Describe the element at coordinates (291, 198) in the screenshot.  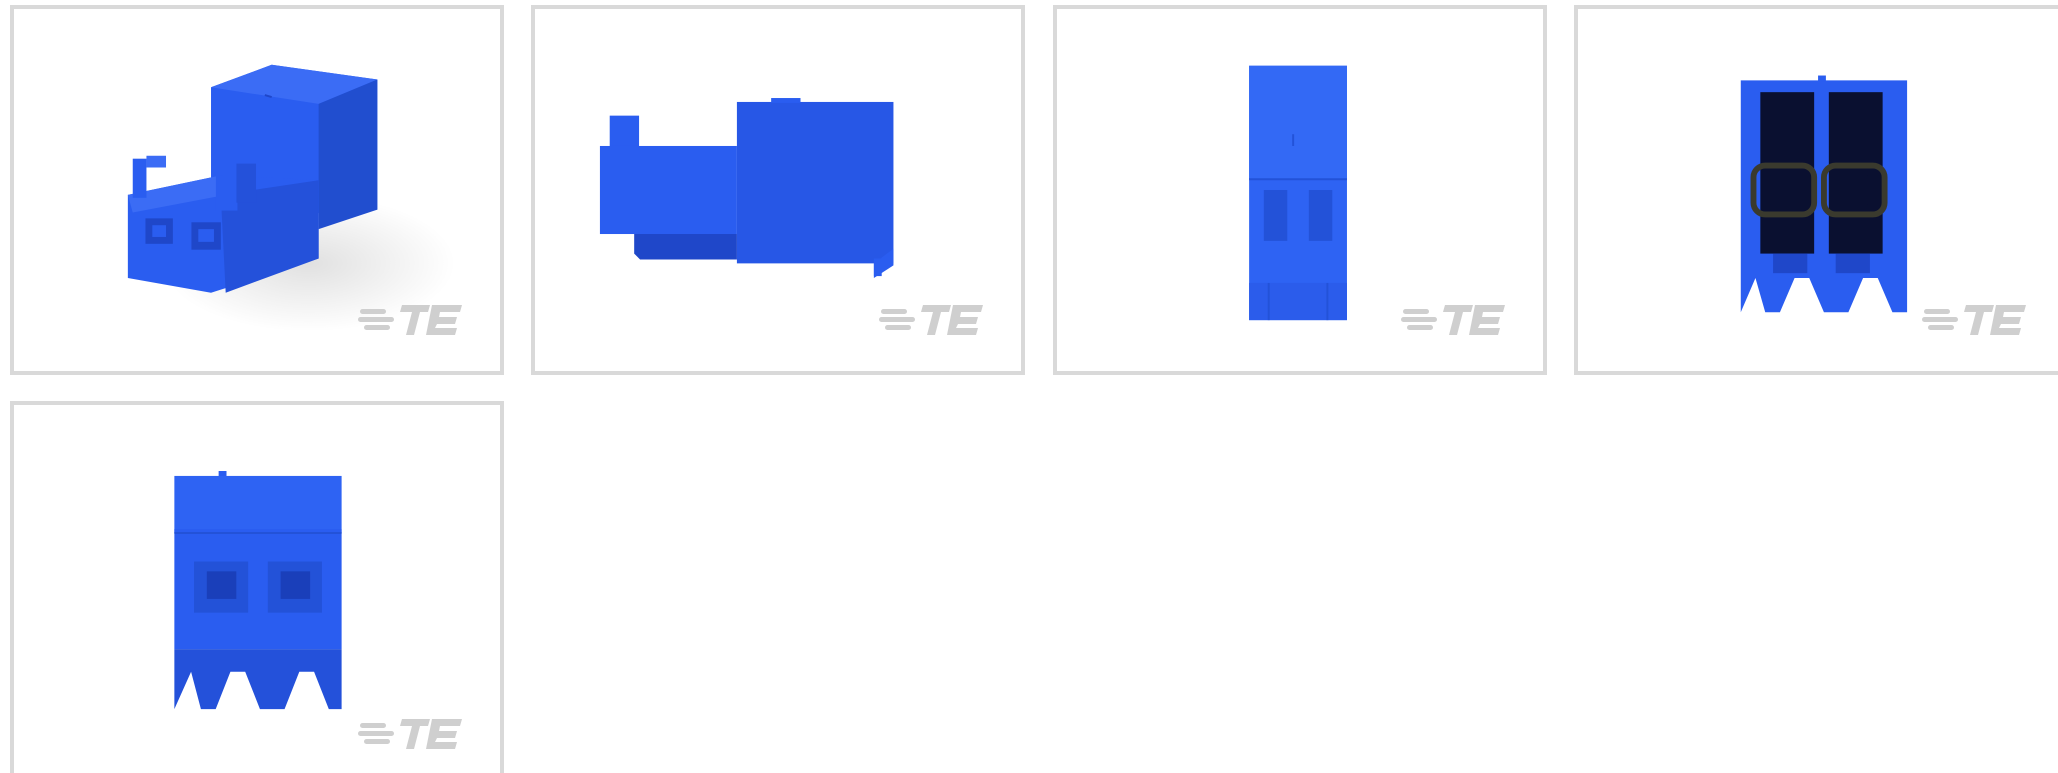
I see `connector-isometric-image` at that location.